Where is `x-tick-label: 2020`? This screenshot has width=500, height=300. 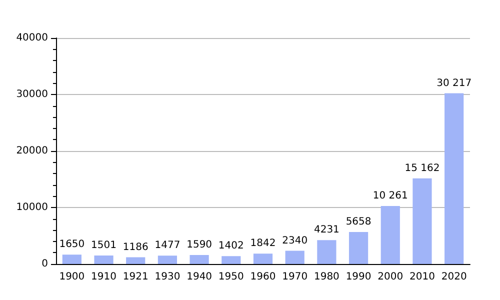 x-tick-label: 2020 is located at coordinates (454, 277).